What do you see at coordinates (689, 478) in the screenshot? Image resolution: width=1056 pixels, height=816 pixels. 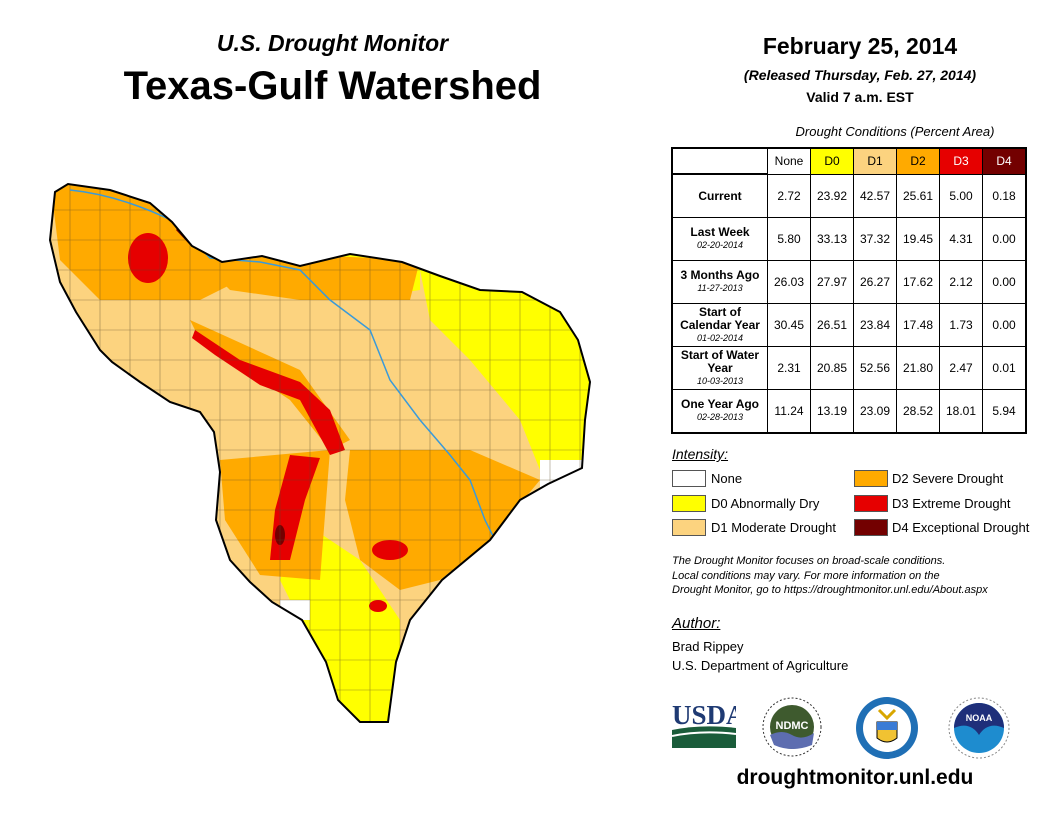 I see `legend-swatch-none` at bounding box center [689, 478].